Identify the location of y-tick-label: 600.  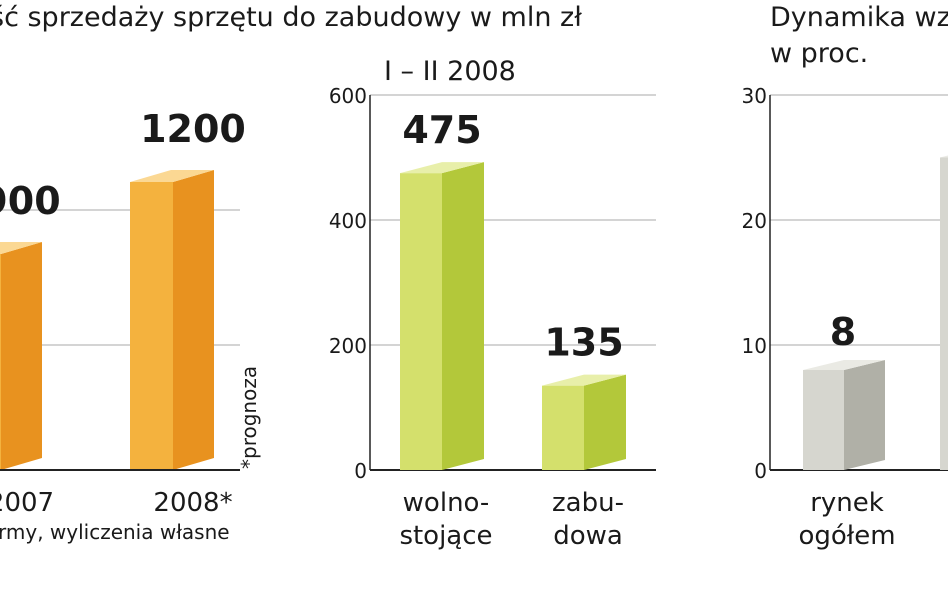
(348, 96).